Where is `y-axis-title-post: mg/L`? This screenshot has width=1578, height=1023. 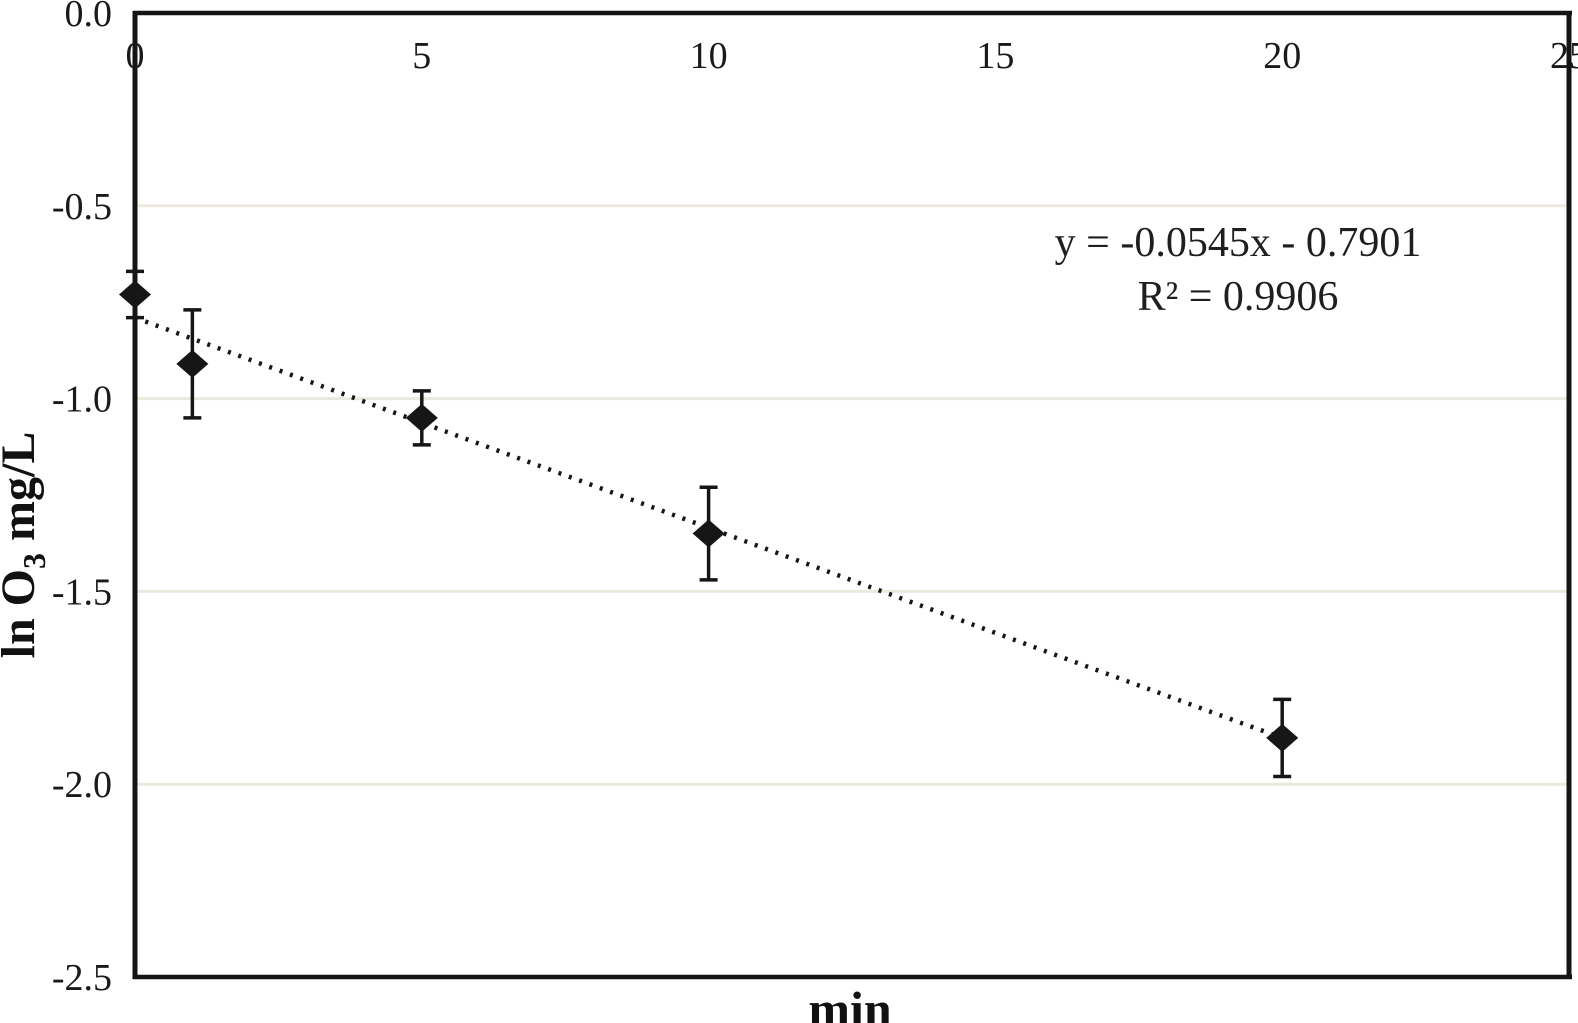
y-axis-title-post: mg/L is located at coordinates (23, 486).